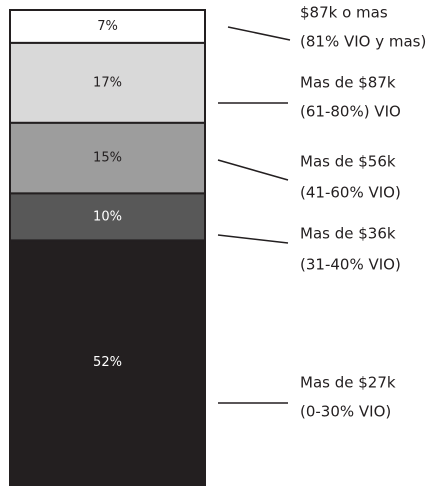 The height and width of the screenshot is (490, 442). Describe the element at coordinates (363, 42) in the screenshot. I see `segment-label: (81% VIO y mas)` at that location.